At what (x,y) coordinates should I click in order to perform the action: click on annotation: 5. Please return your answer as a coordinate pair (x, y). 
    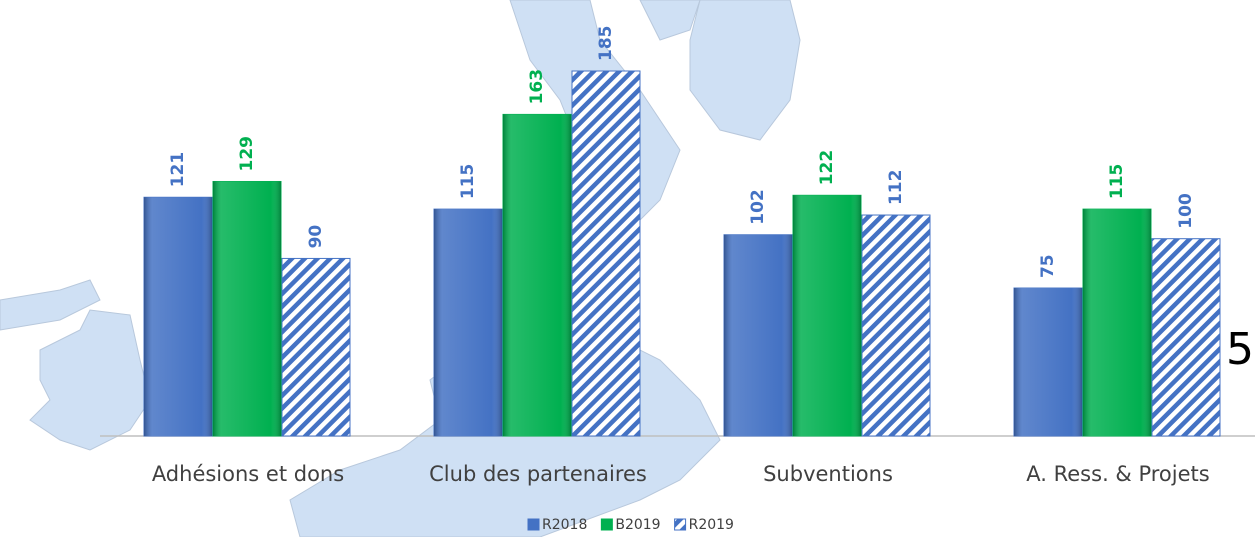
    Looking at the image, I should click on (1240, 349).